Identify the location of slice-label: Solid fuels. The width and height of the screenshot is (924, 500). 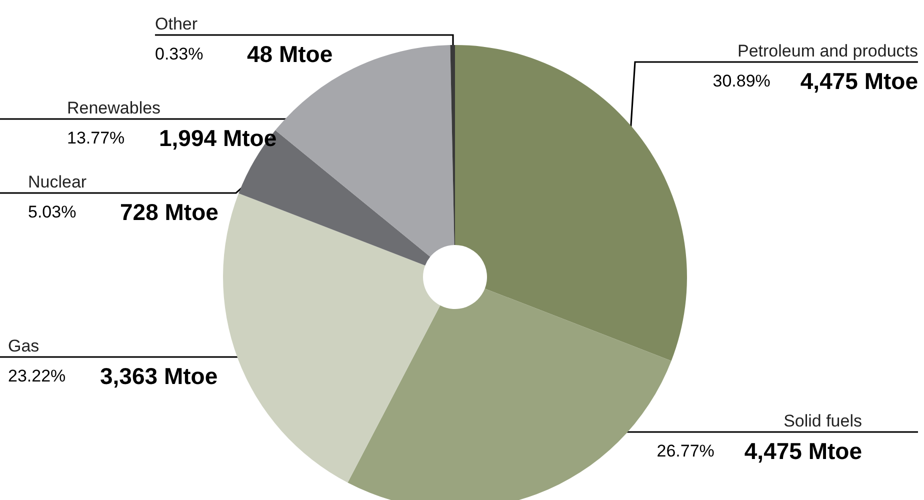
(823, 421).